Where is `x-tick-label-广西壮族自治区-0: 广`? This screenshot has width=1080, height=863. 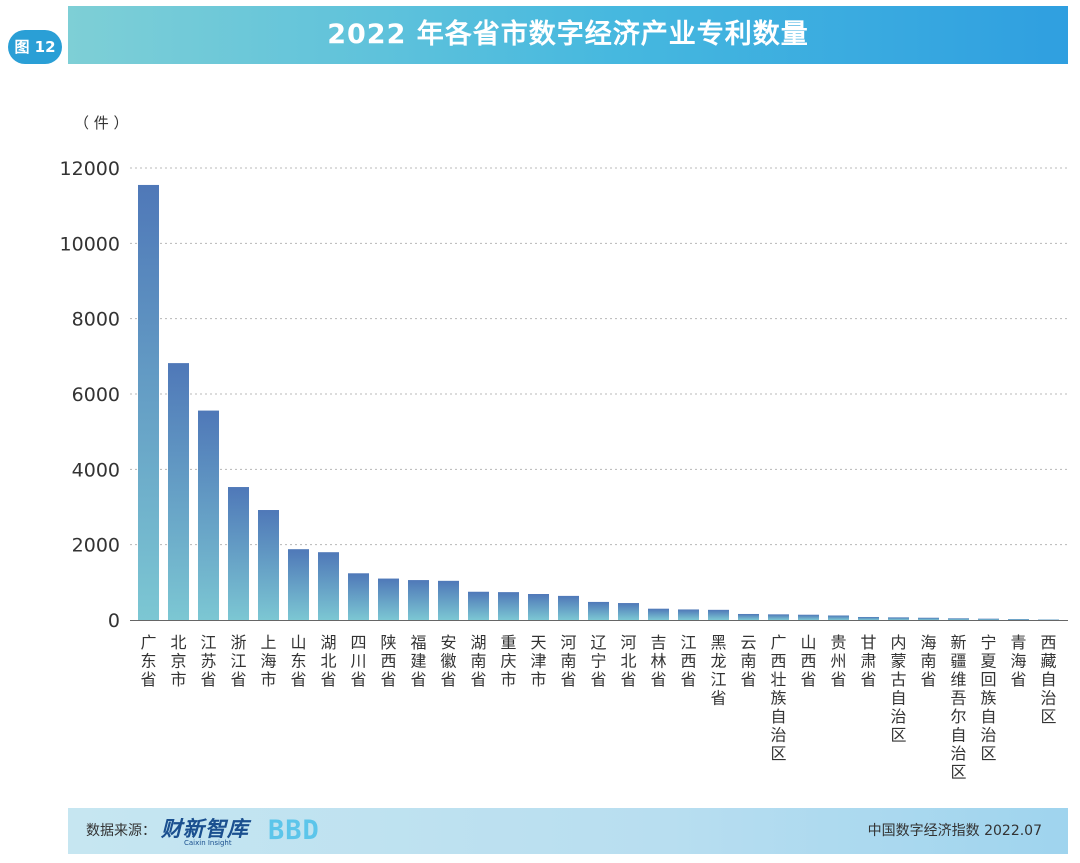 x-tick-label-广西壮族自治区-0: 广 is located at coordinates (778, 642).